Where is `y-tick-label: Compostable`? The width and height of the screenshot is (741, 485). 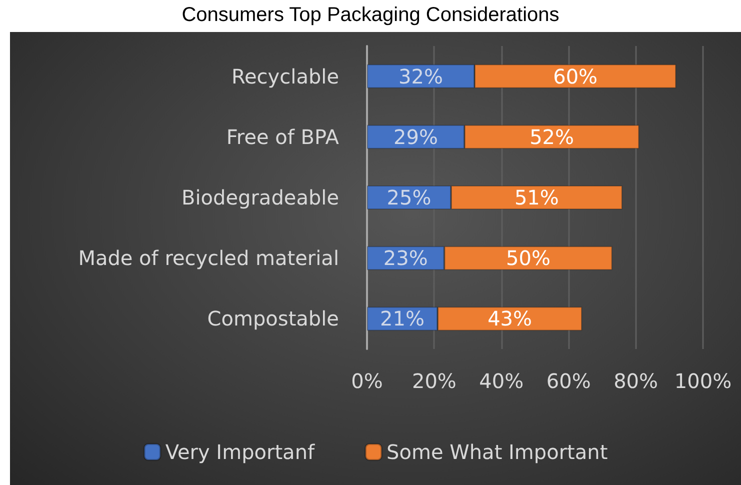 y-tick-label: Compostable is located at coordinates (273, 318).